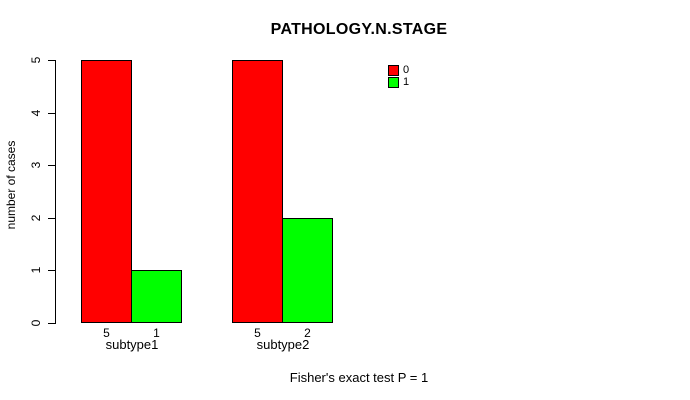  I want to click on y-axis-label: number of cases, so click(11, 185).